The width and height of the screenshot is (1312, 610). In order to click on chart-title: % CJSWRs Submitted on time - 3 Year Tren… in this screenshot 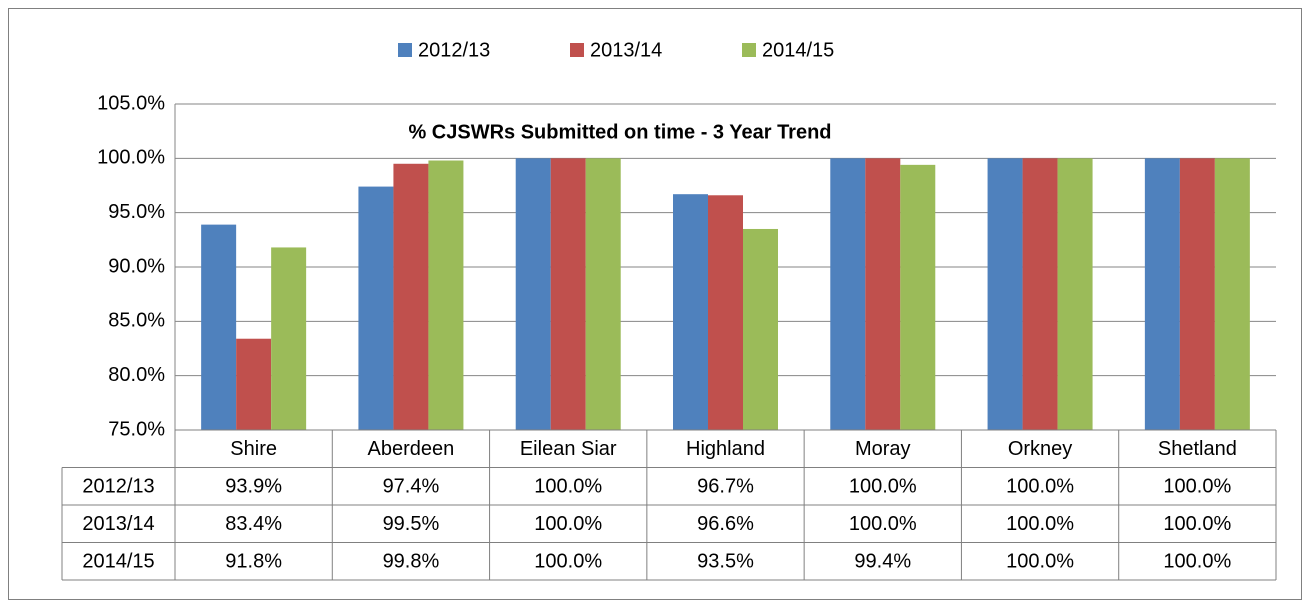, I will do `click(619, 132)`.